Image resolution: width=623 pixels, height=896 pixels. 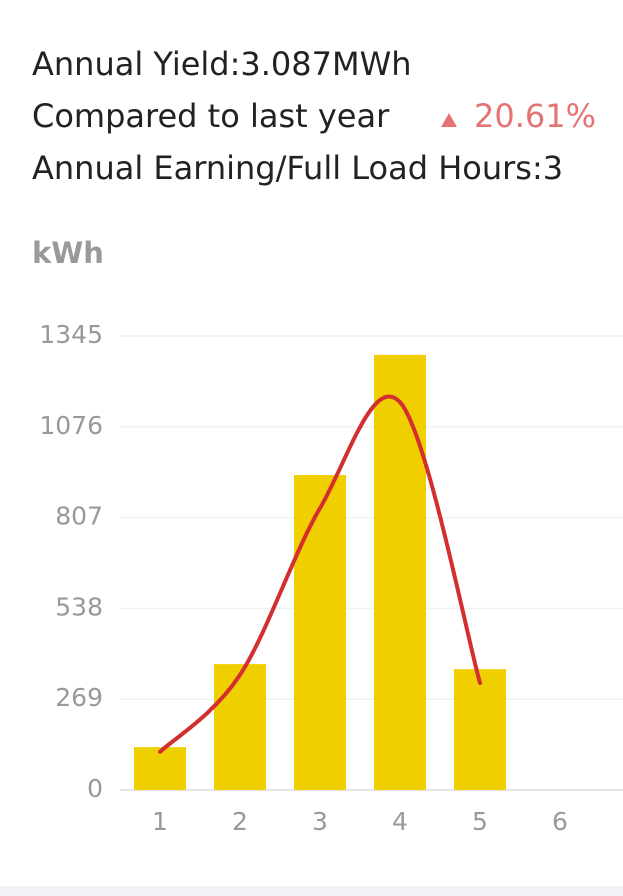 What do you see at coordinates (71, 425) in the screenshot?
I see `y-tick-label: 1076` at bounding box center [71, 425].